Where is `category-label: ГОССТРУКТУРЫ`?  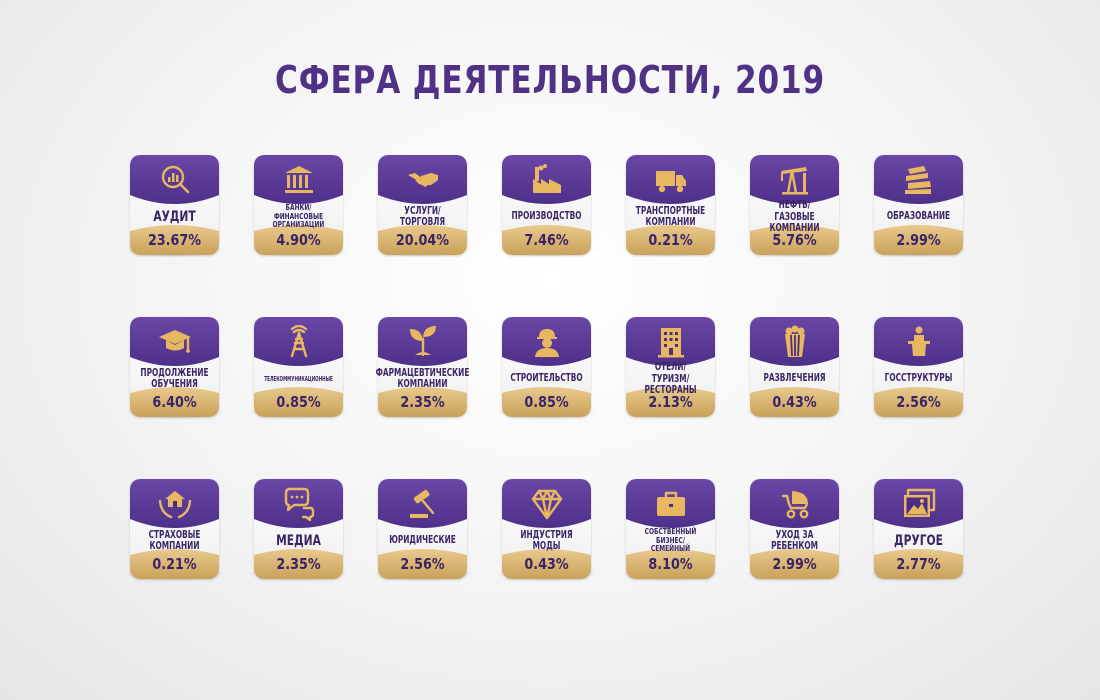
category-label: ГОССТРУКТУРЫ is located at coordinates (918, 378).